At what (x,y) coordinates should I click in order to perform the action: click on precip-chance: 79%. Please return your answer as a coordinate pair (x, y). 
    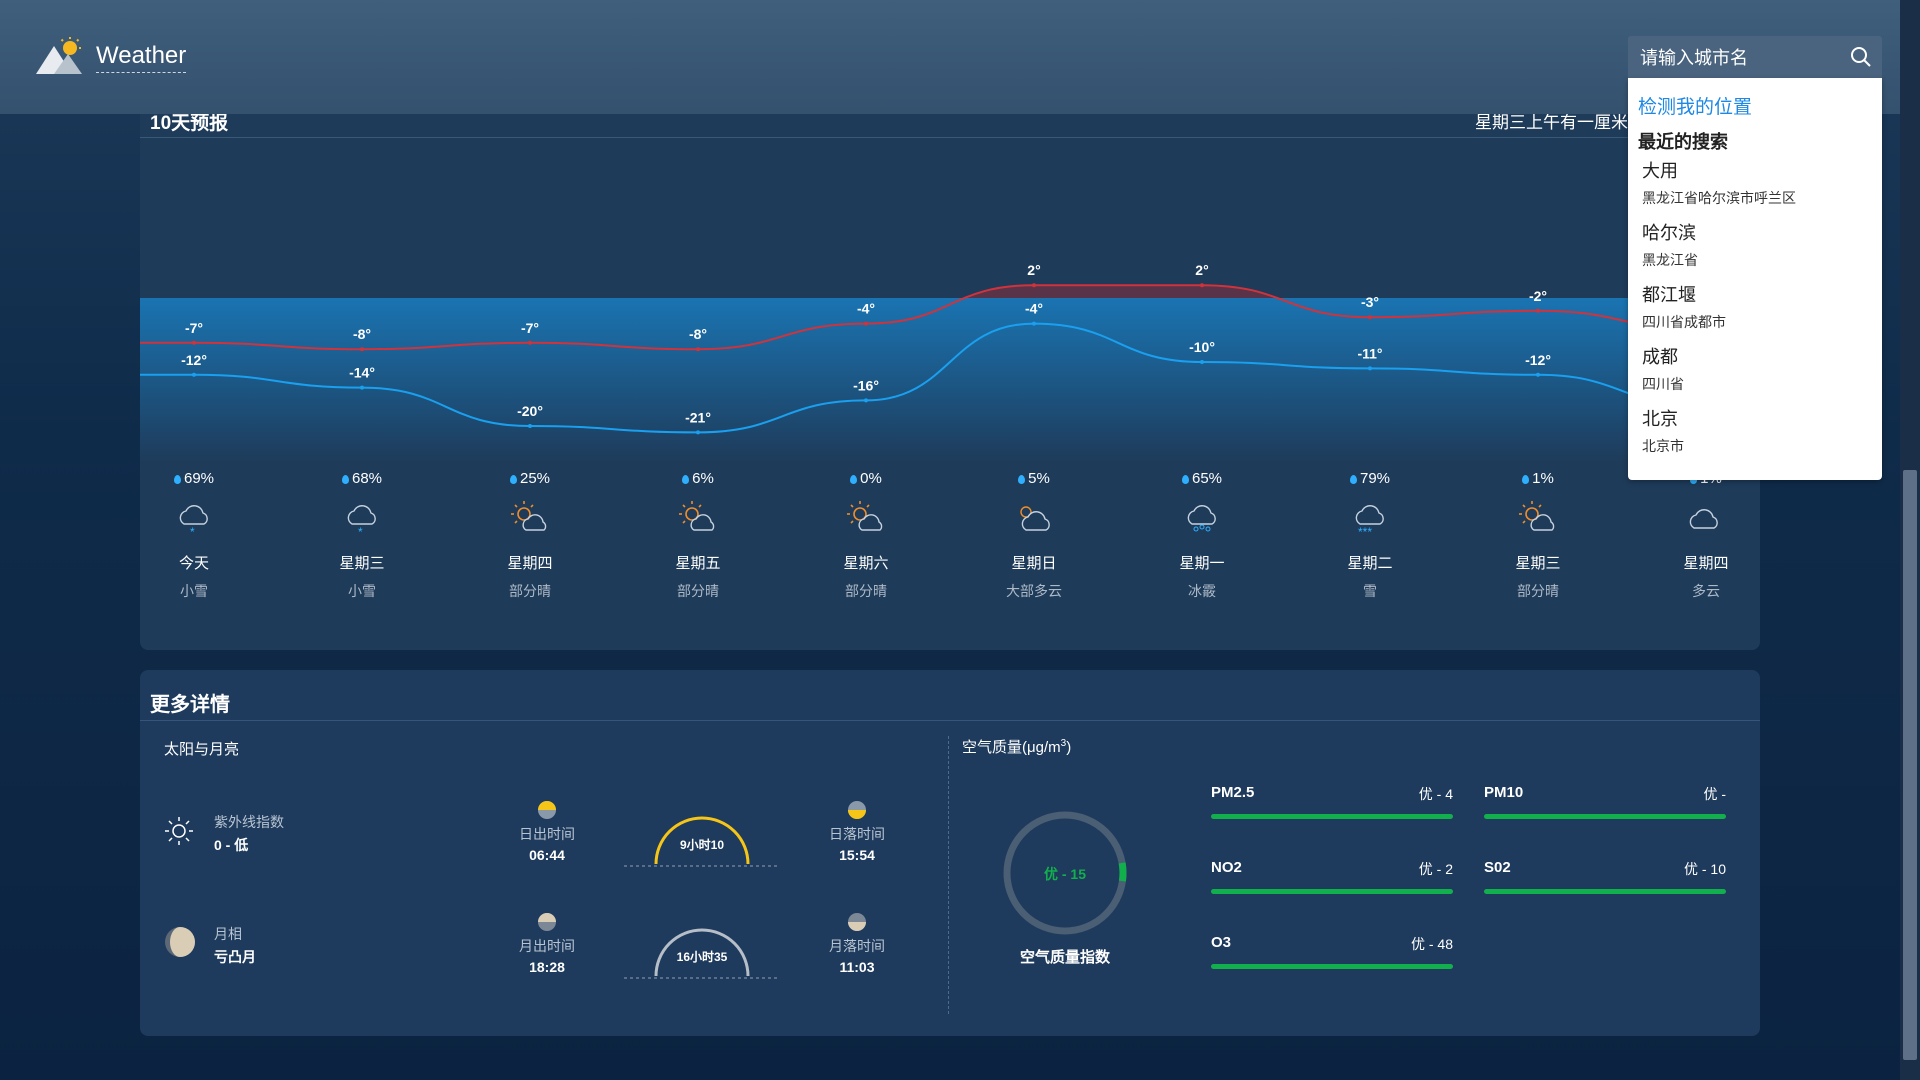
    Looking at the image, I should click on (1370, 480).